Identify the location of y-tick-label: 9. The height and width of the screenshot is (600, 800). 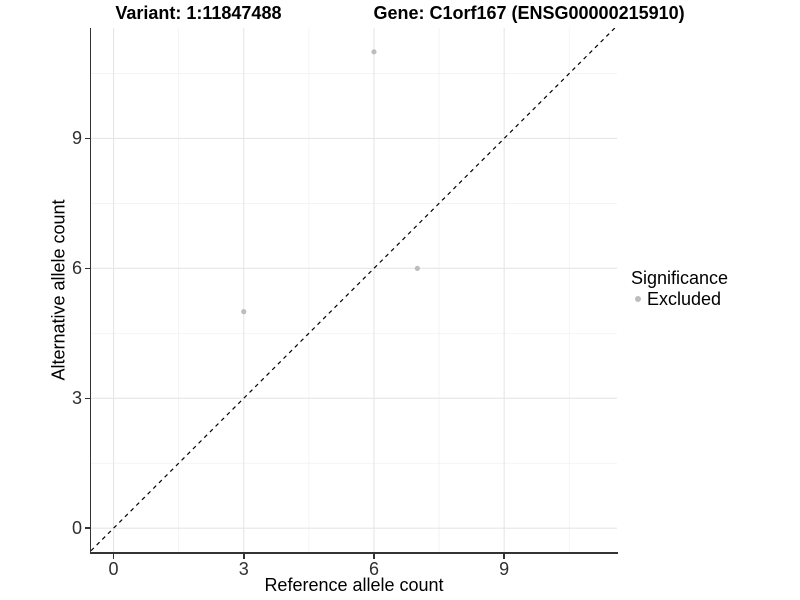
(76, 138).